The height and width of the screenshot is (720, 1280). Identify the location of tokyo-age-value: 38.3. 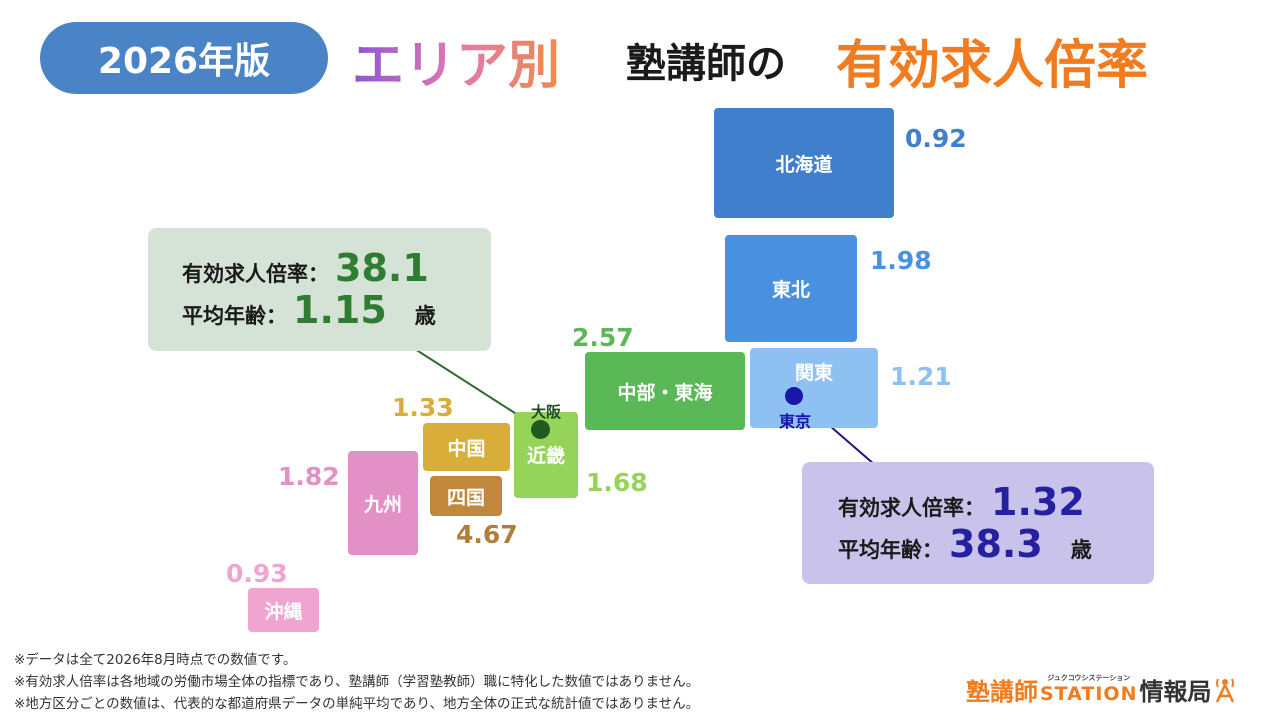
(996, 544).